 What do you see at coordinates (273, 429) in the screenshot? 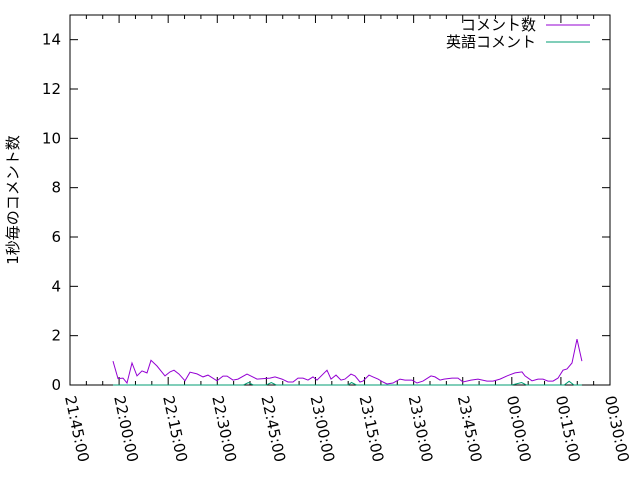
I see `x-tick-label: 22:45:00` at bounding box center [273, 429].